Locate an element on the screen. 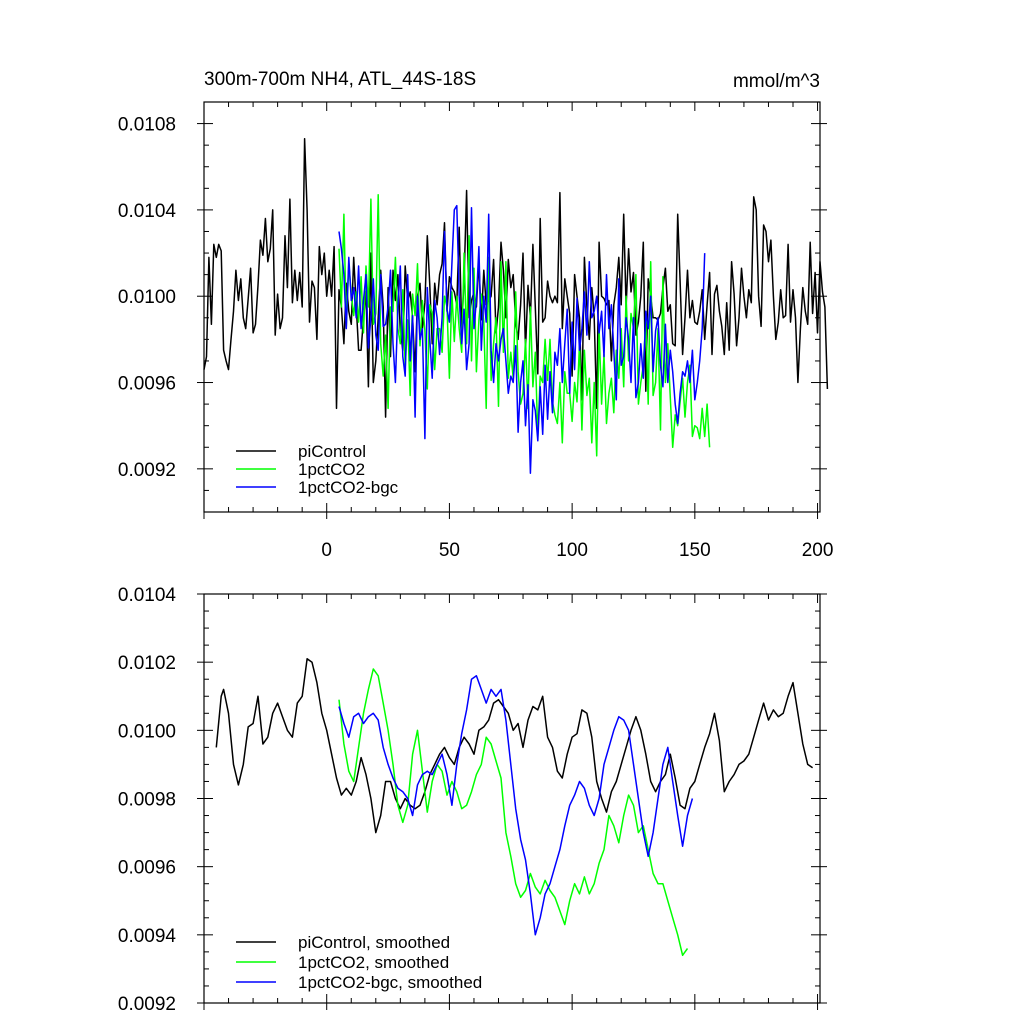 This screenshot has width=1024, height=1024. top-legend-label-0: piControl is located at coordinates (332, 451).